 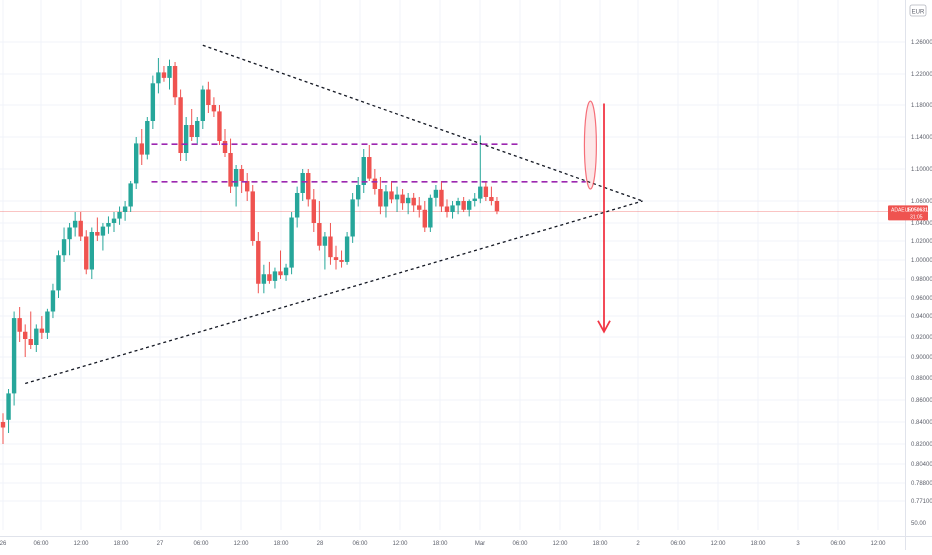 What do you see at coordinates (638, 544) in the screenshot?
I see `x-tick-label: 2` at bounding box center [638, 544].